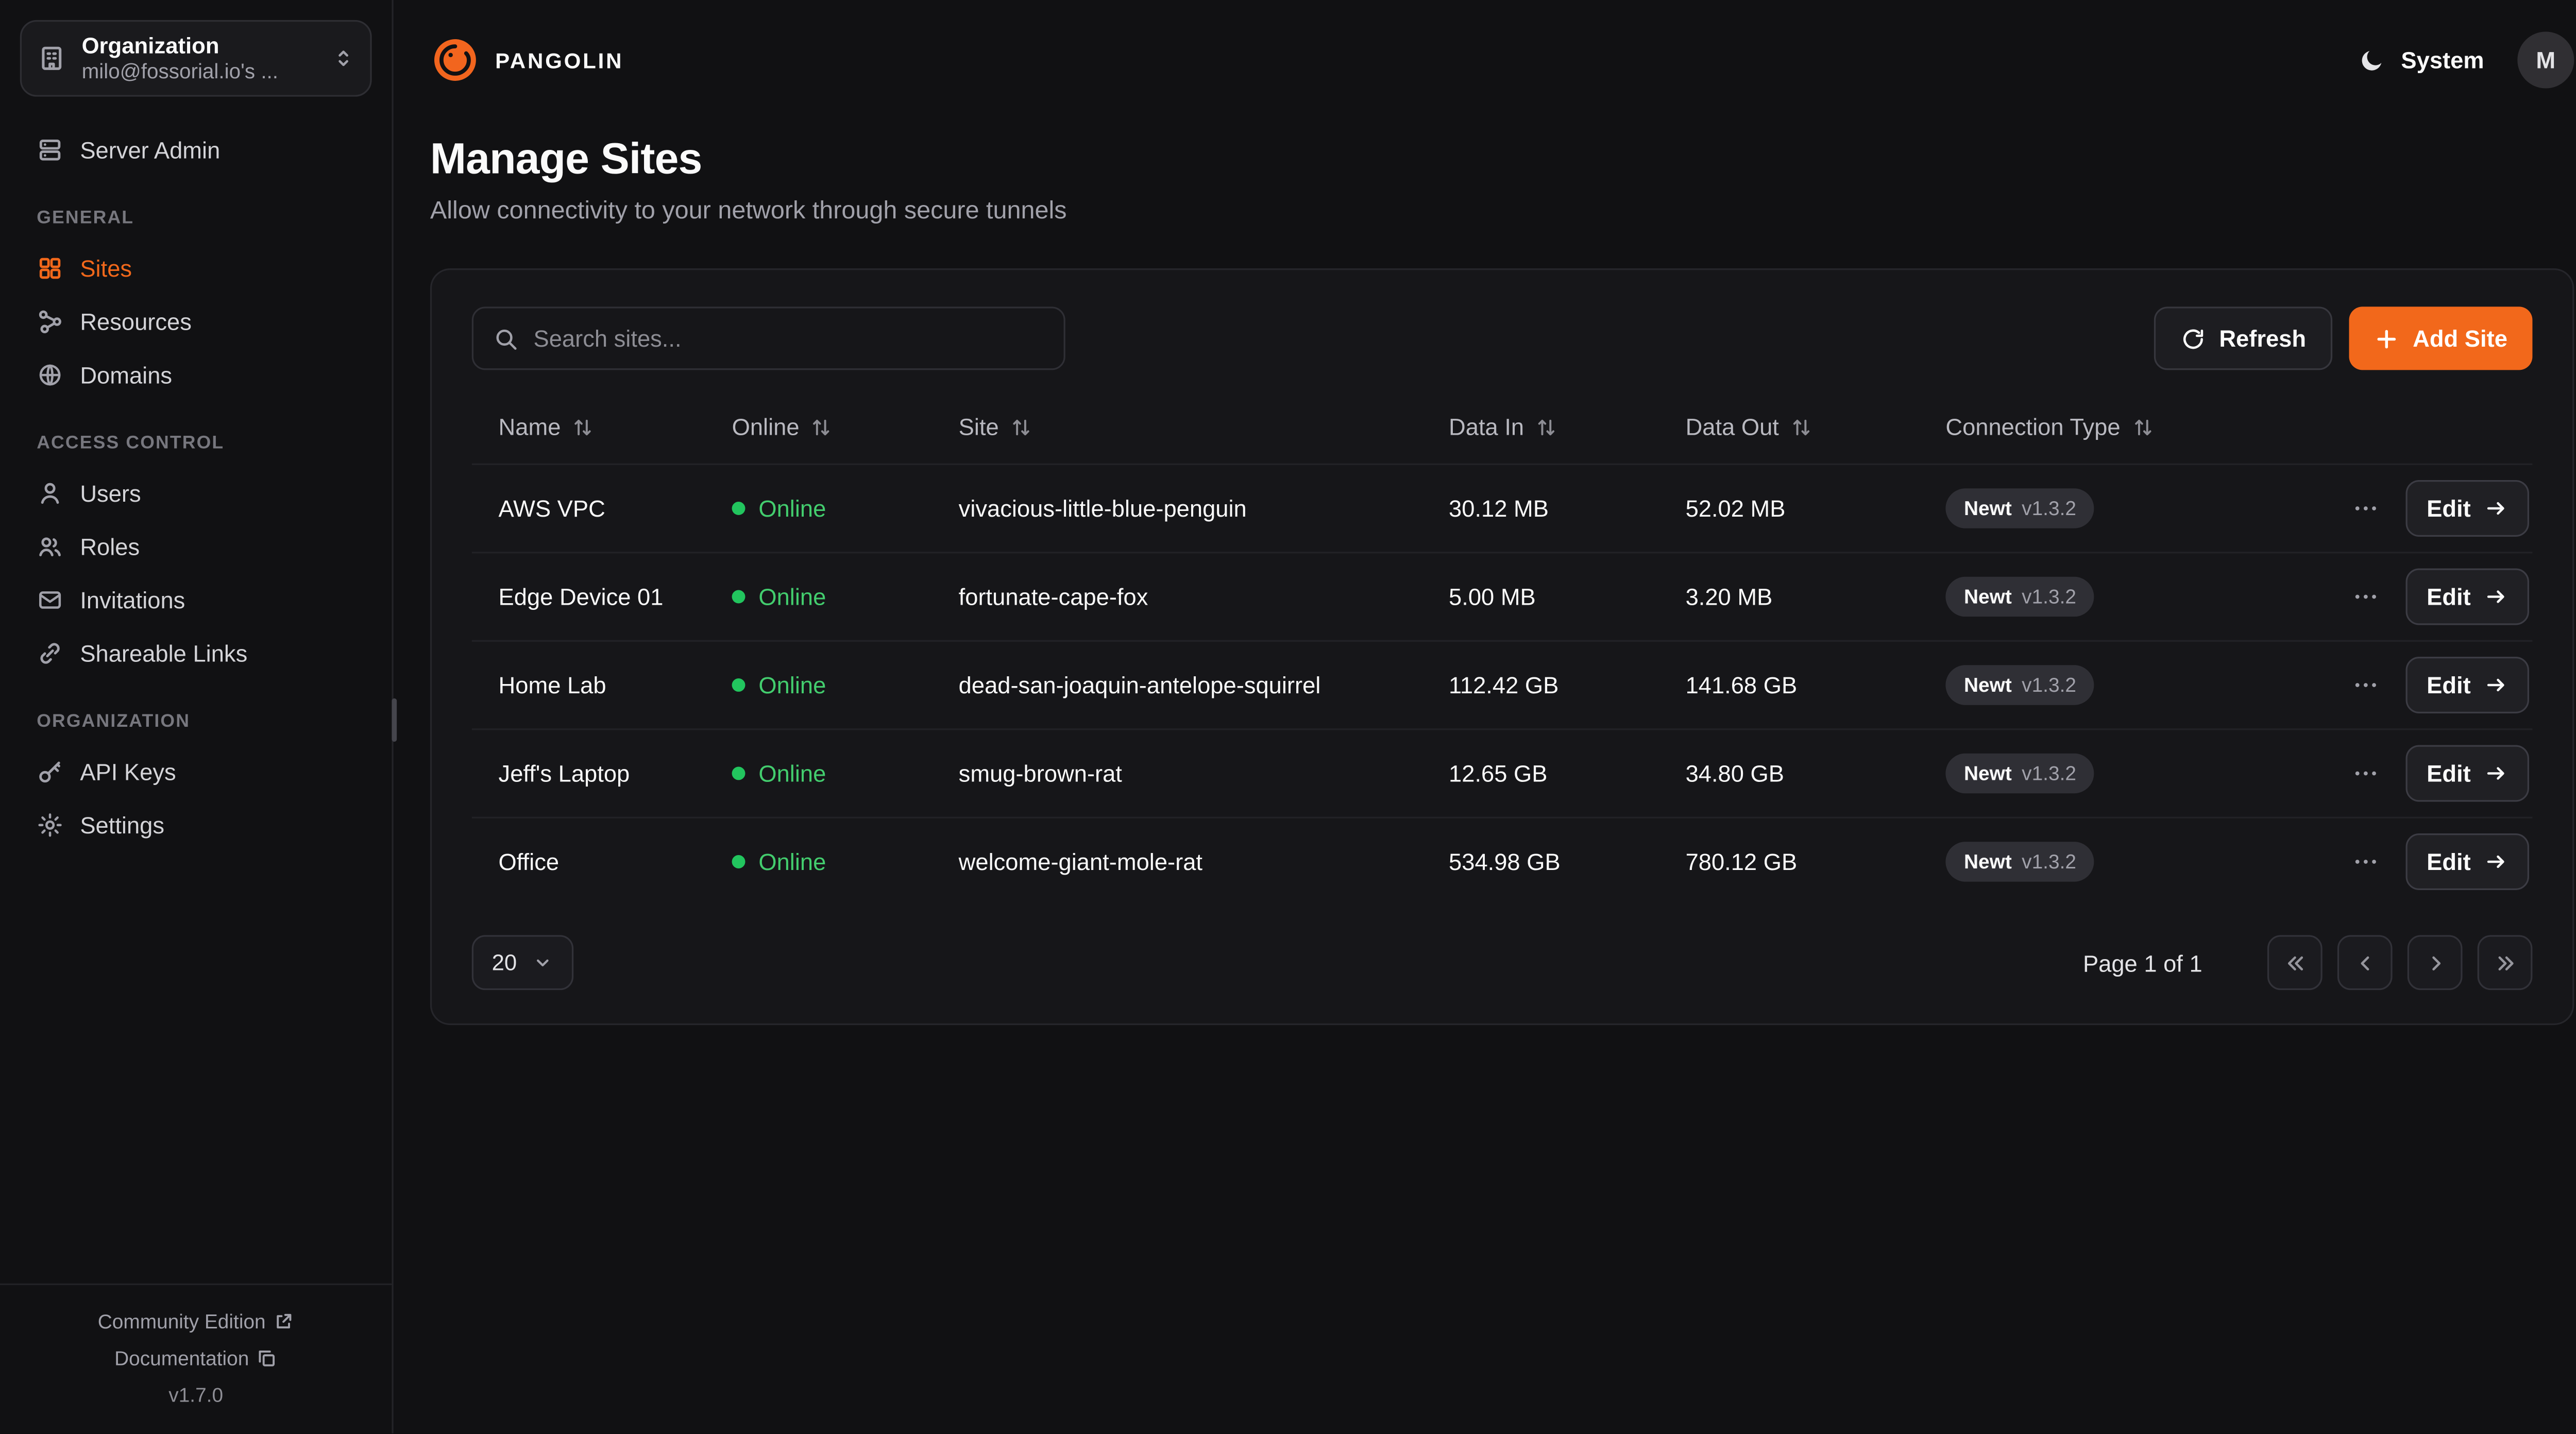  Describe the element at coordinates (2442, 60) in the screenshot. I see `theme-label: System` at that location.